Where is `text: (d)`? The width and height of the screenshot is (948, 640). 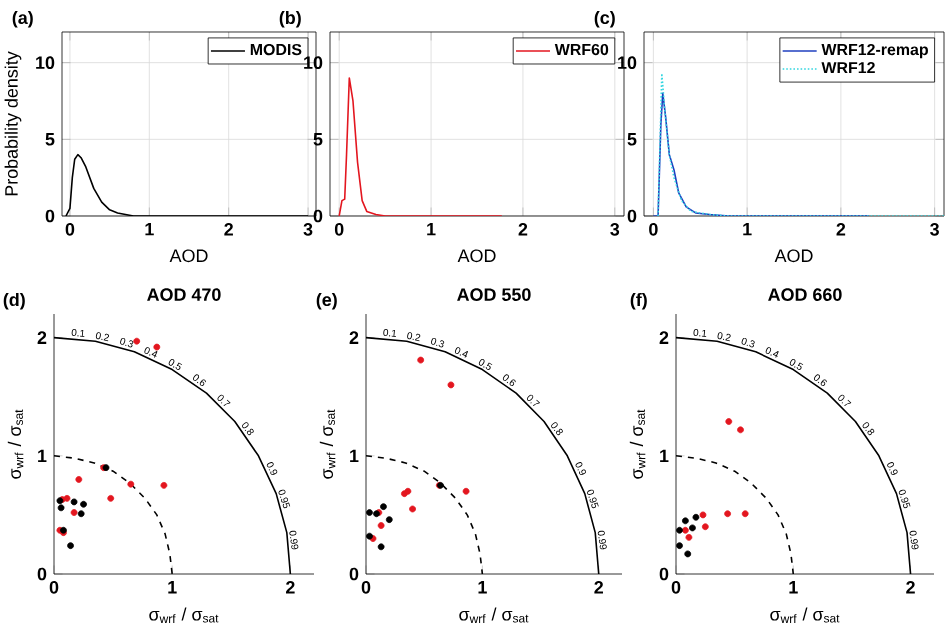
text: (d) is located at coordinates (14, 301).